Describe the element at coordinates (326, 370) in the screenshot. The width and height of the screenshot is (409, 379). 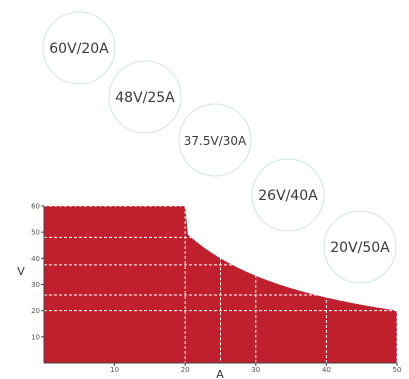
I see `x-tick-label-40: 40` at that location.